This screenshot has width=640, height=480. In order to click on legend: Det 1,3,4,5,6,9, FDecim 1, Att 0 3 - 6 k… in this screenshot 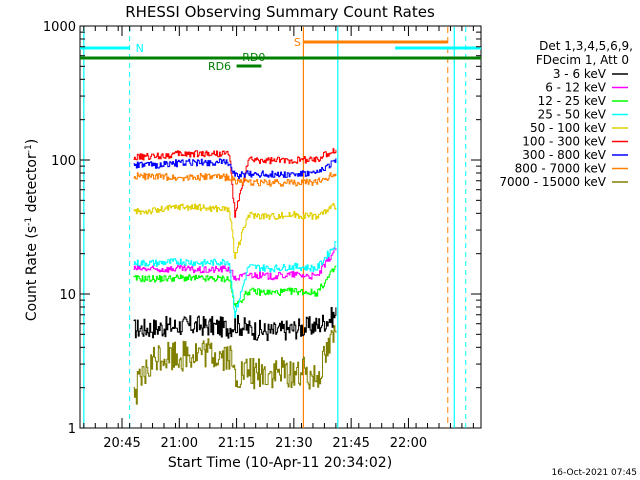, I will do `click(566, 114)`.